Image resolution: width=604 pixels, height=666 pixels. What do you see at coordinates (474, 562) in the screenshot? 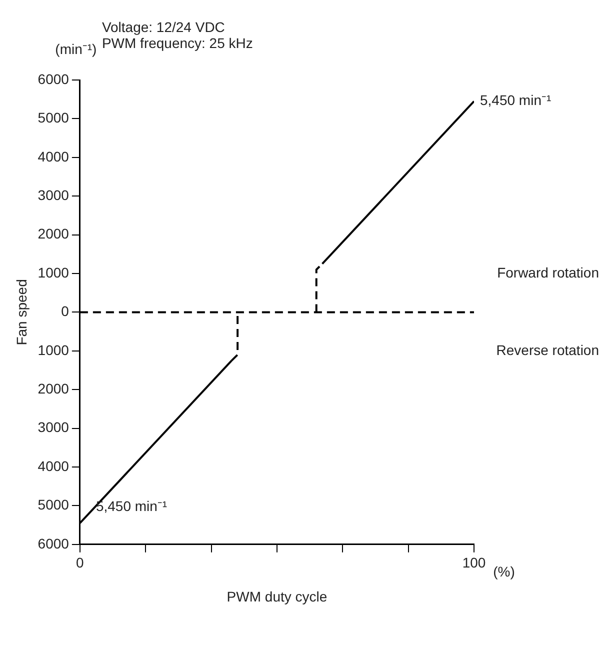
I see `x-tick-label: 100` at bounding box center [474, 562].